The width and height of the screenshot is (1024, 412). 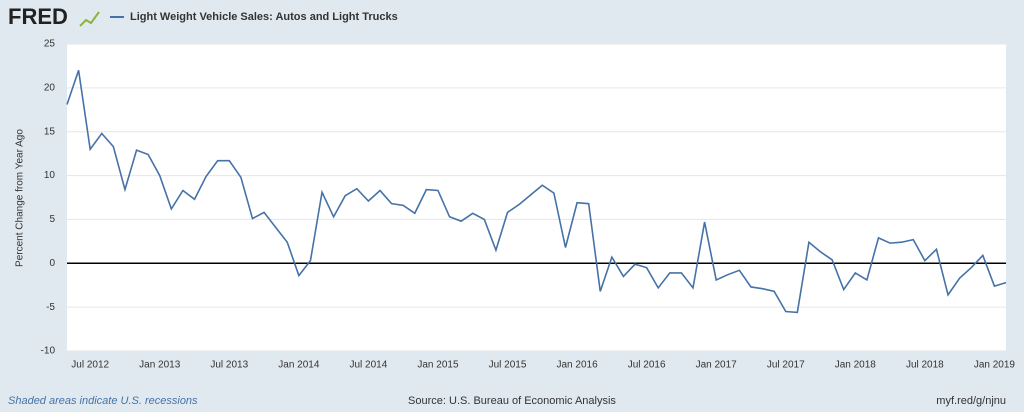 I want to click on x-tick-label: Jul 2017, so click(x=786, y=365).